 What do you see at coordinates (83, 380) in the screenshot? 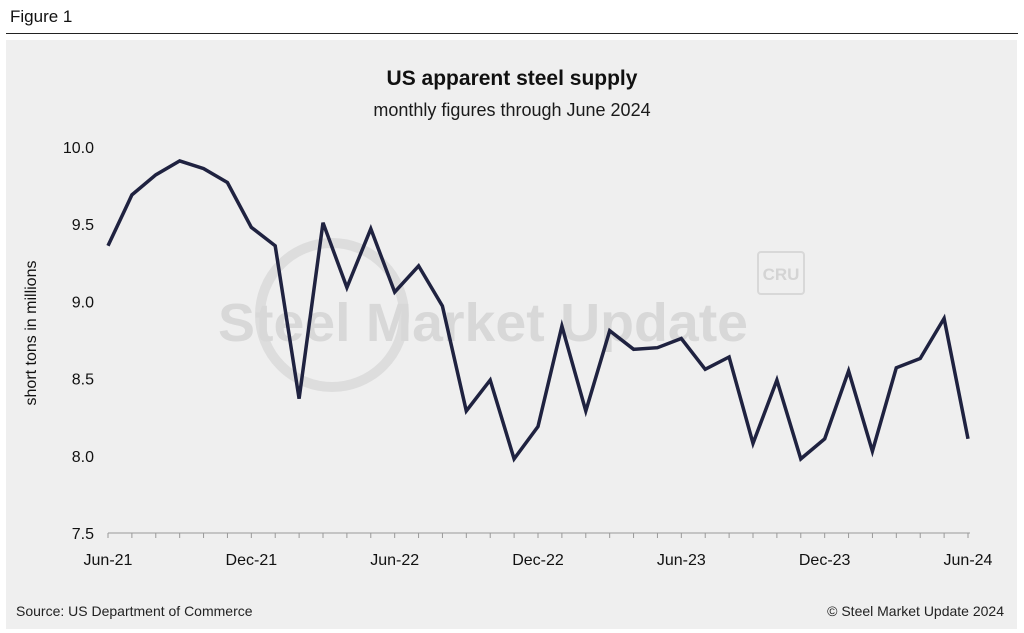
I see `y-tick-label: 8.5` at bounding box center [83, 380].